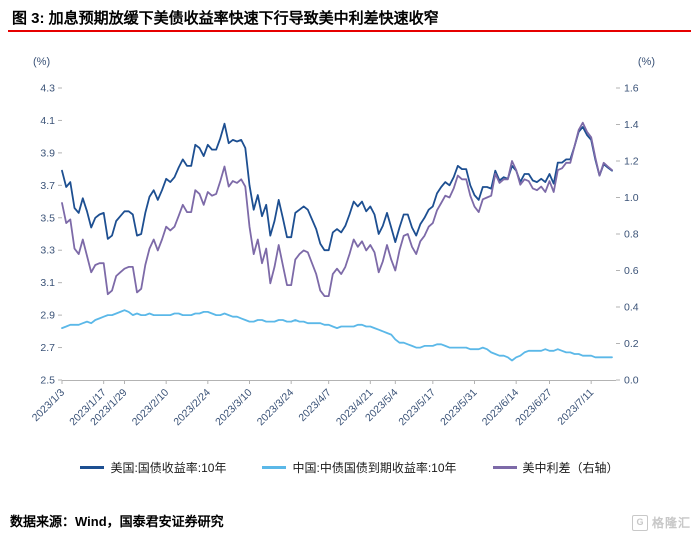  What do you see at coordinates (48, 405) in the screenshot?
I see `x-axis-tick-label: 2023/1/3` at bounding box center [48, 405].